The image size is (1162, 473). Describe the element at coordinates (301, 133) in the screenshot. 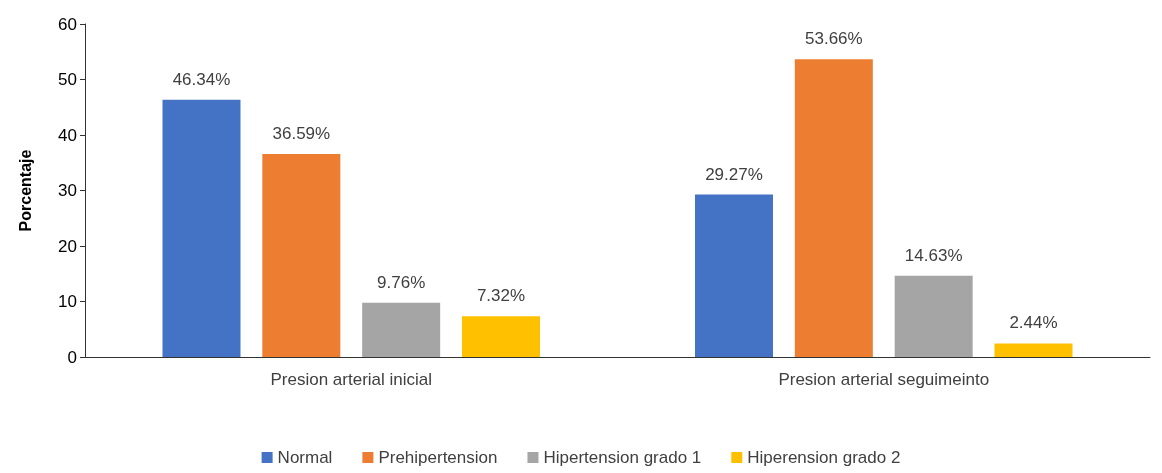

I see `data-label: 36.59%` at that location.